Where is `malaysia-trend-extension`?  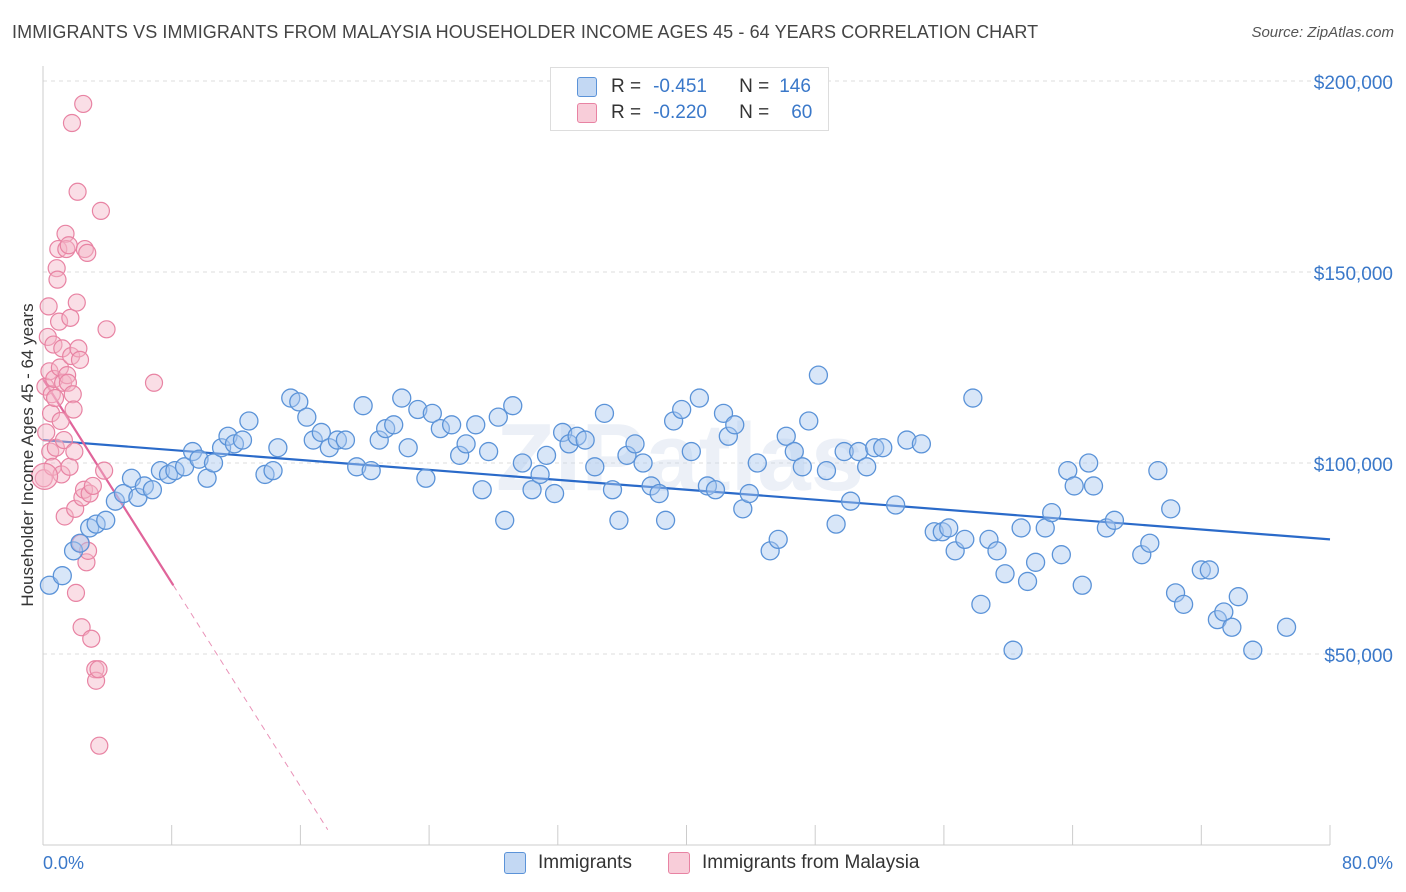
malaysia-trend-extension is located at coordinates (250, 707).